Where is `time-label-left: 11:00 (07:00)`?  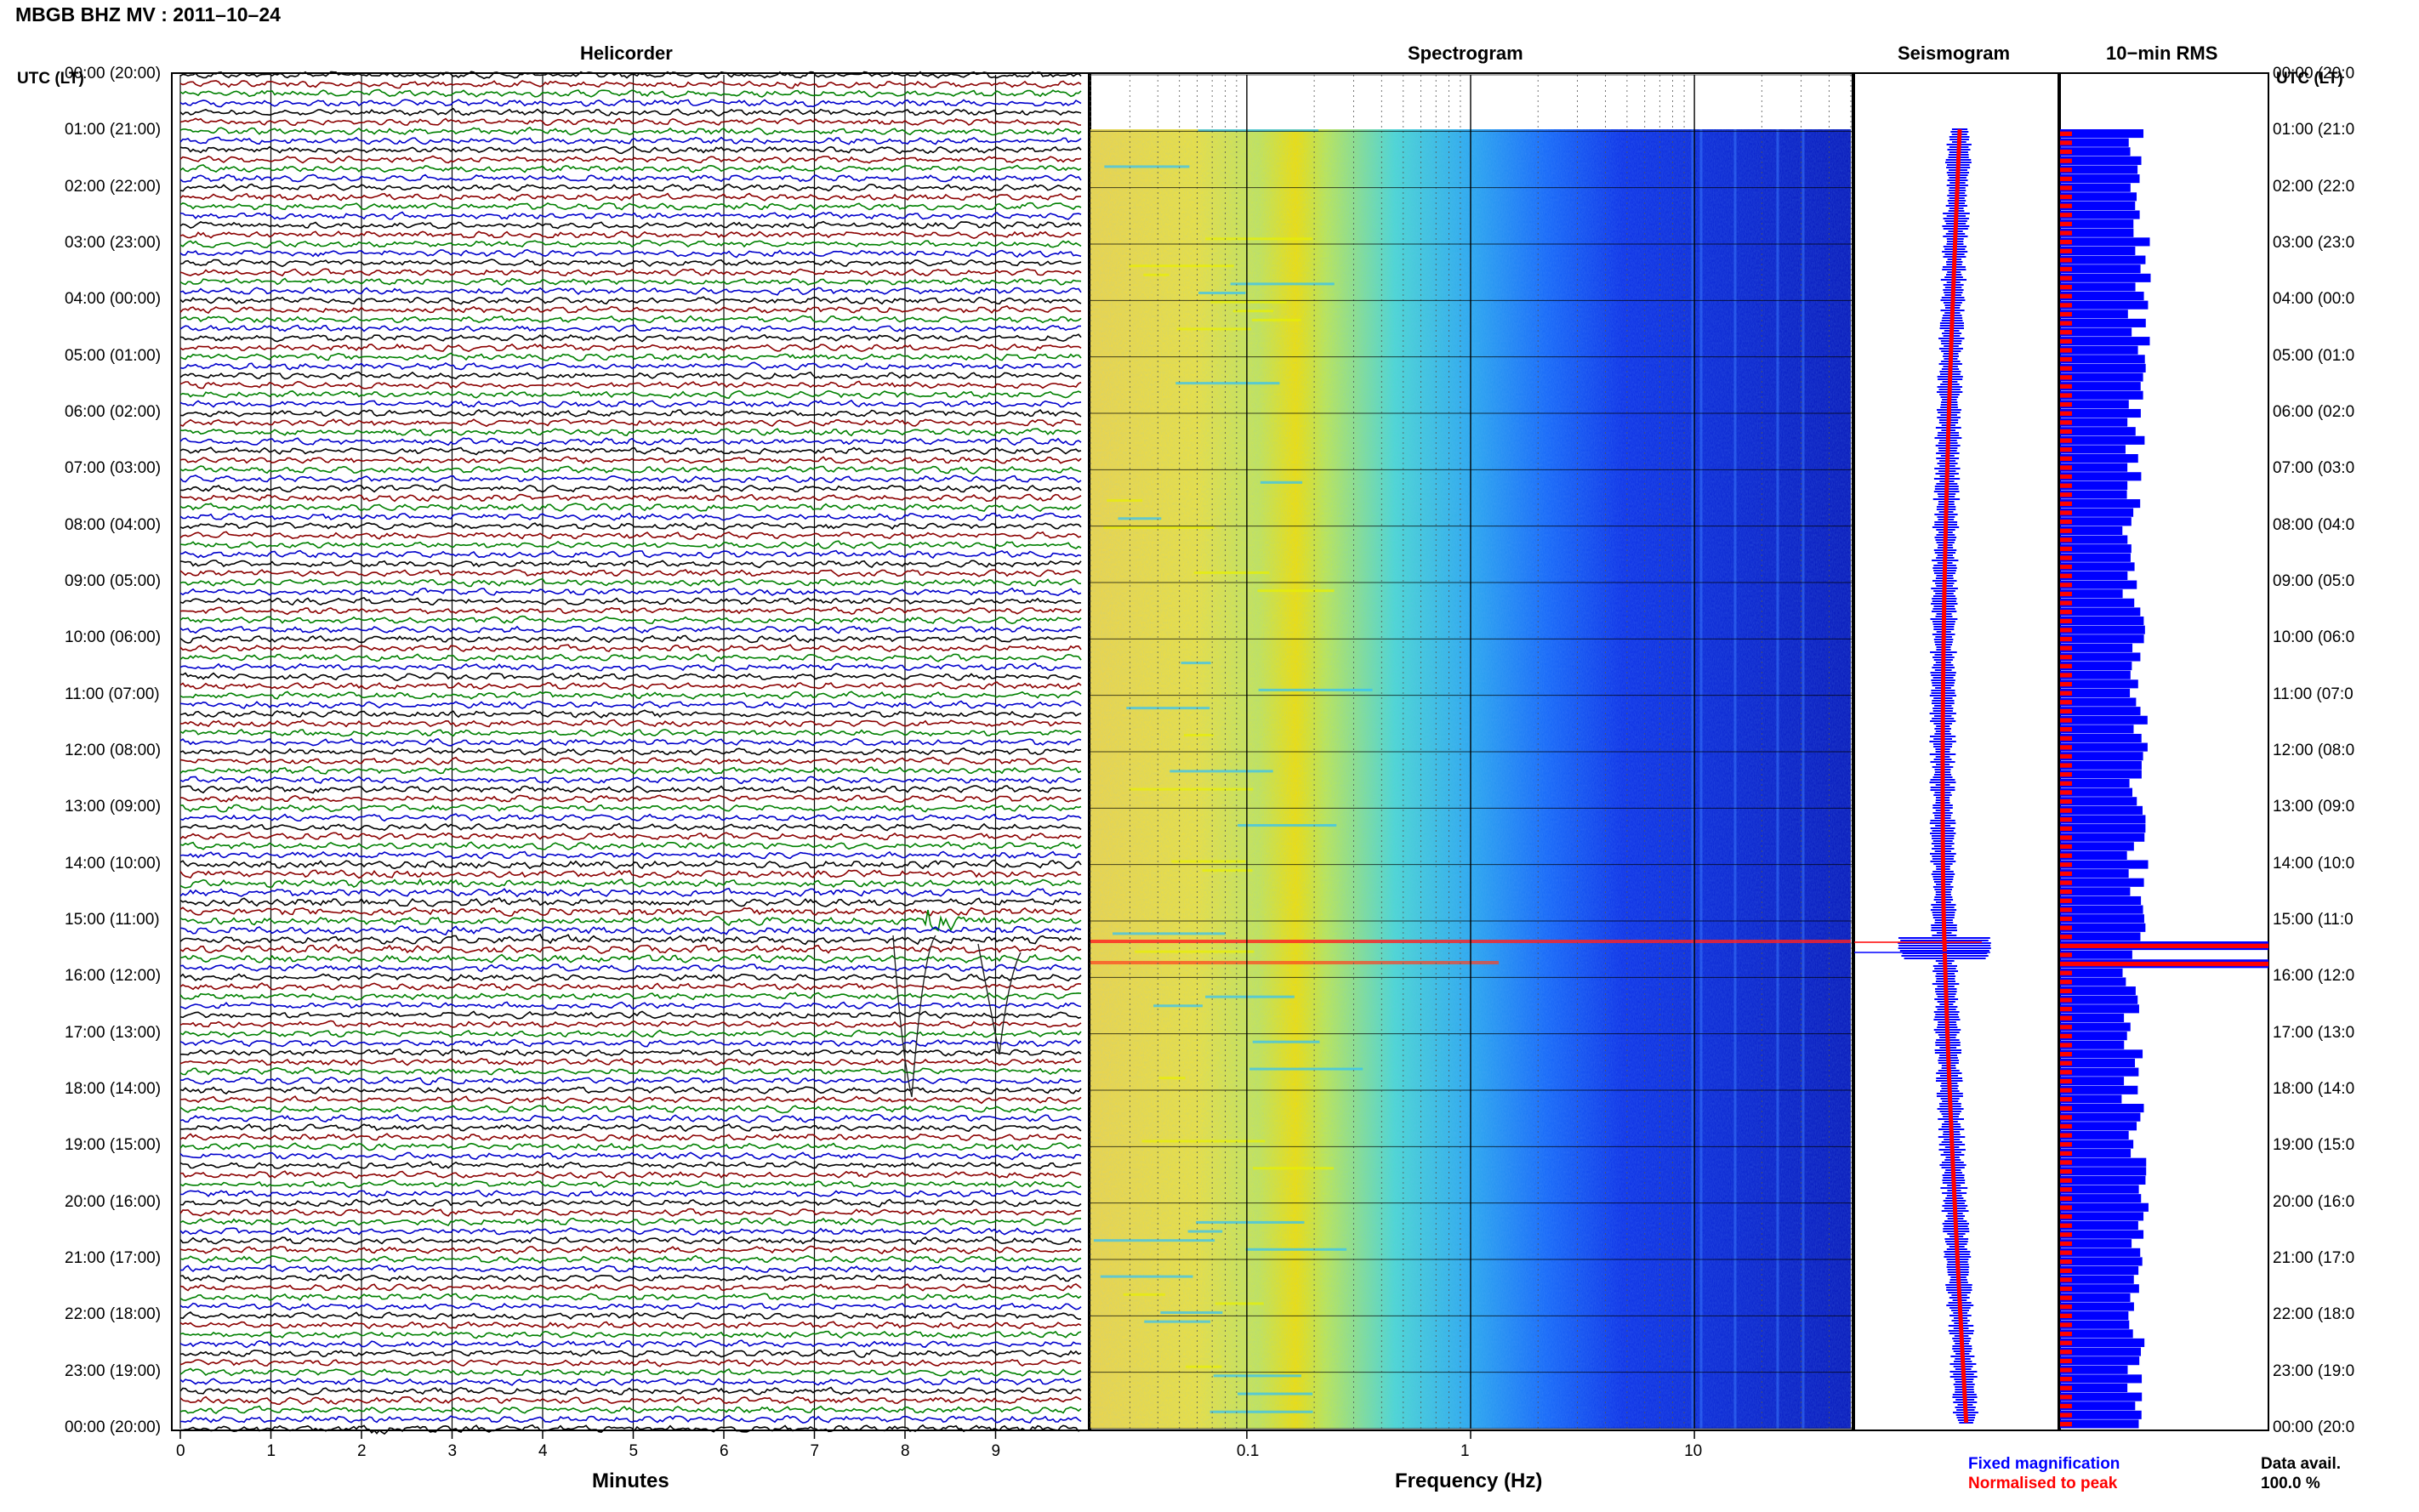
time-label-left: 11:00 (07:00) is located at coordinates (112, 694).